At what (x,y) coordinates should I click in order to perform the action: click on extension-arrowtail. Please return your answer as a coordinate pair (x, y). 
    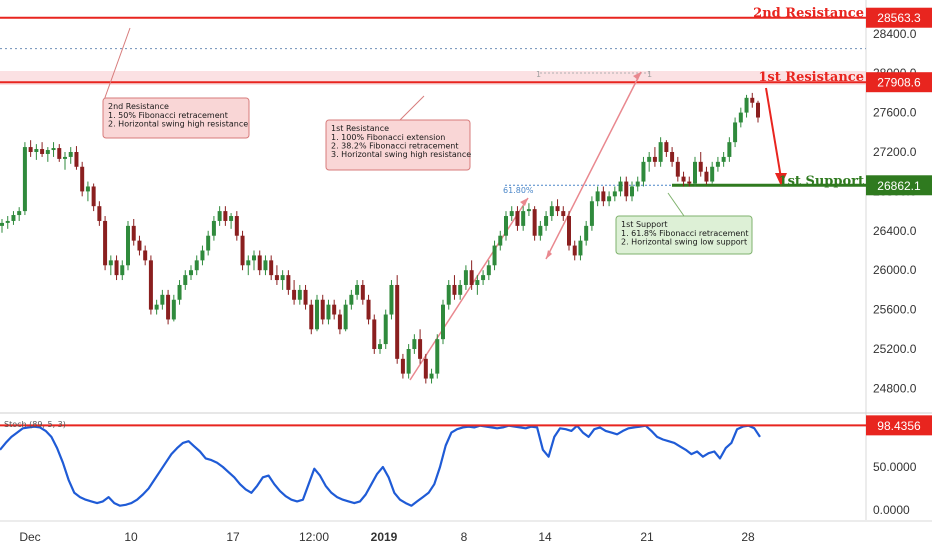
    Looking at the image, I should click on (549, 254).